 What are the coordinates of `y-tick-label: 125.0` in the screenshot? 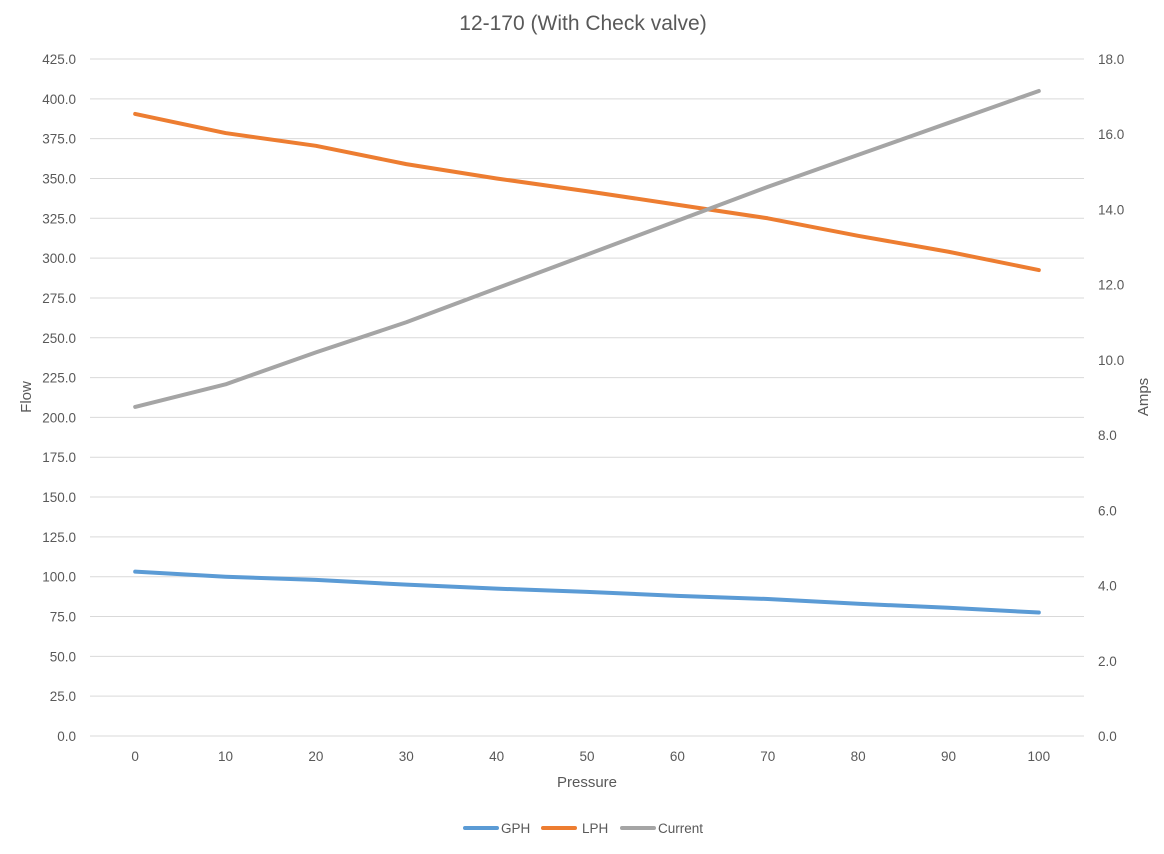 It's located at (59, 537).